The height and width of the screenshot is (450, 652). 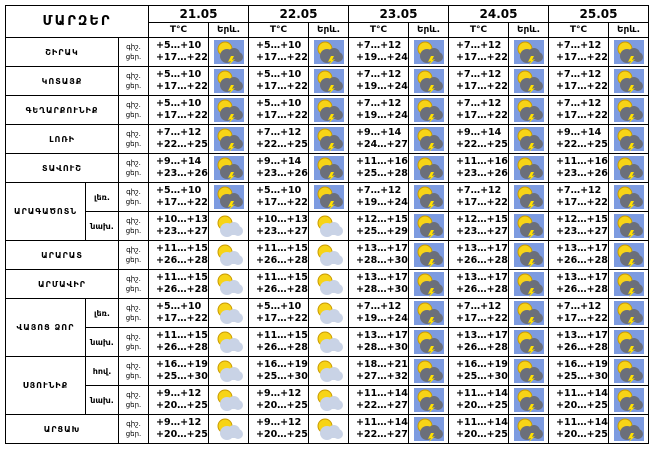 What do you see at coordinates (478, 139) in the screenshot?
I see `temperature: +9…+14 +22…+25` at bounding box center [478, 139].